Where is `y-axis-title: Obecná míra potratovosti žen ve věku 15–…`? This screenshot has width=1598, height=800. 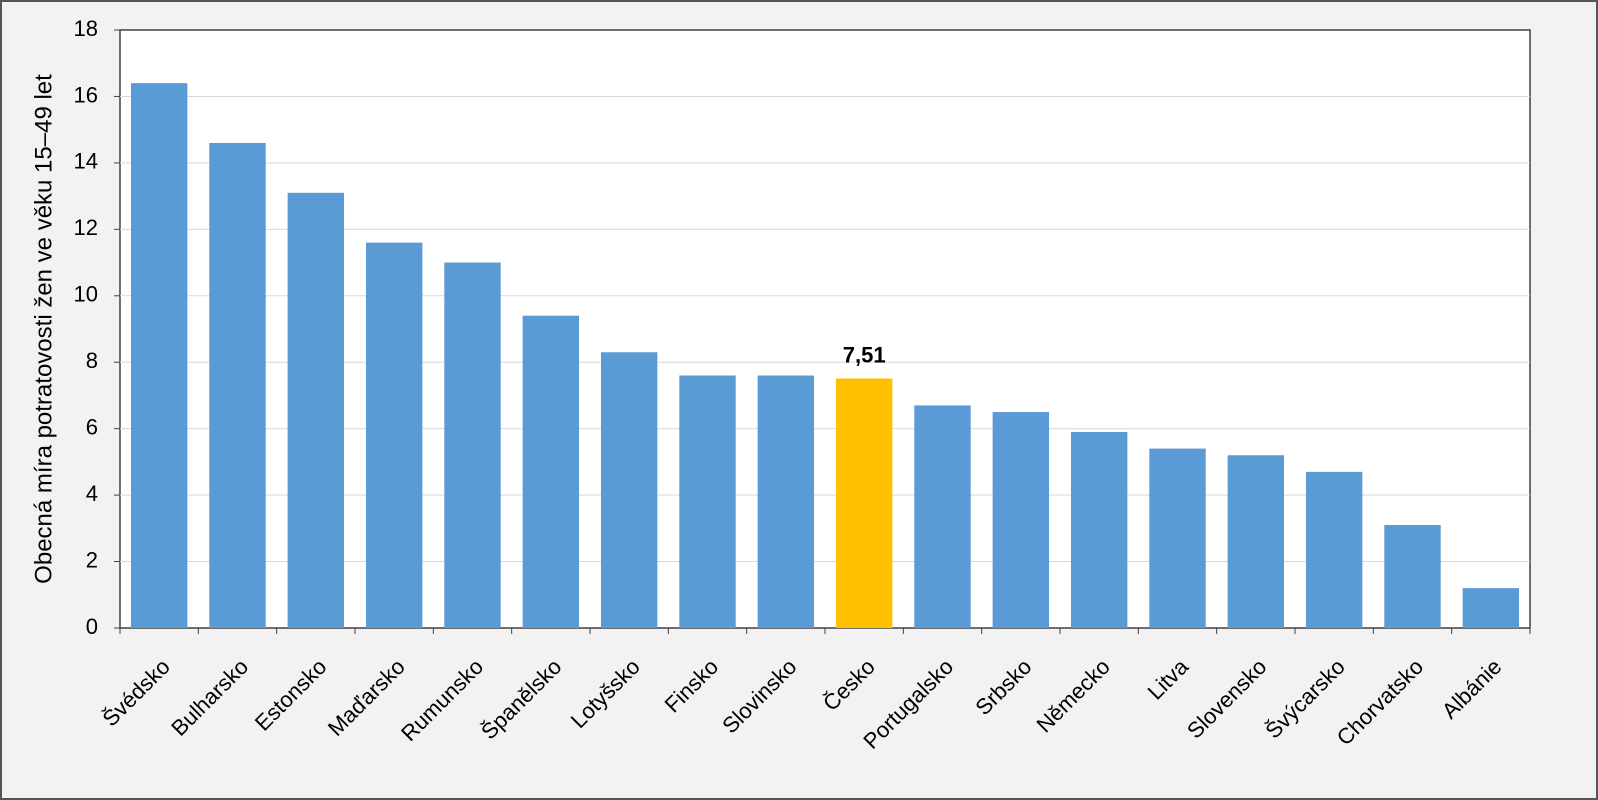
y-axis-title: Obecná míra potratovosti žen ve věku 15–… is located at coordinates (43, 329).